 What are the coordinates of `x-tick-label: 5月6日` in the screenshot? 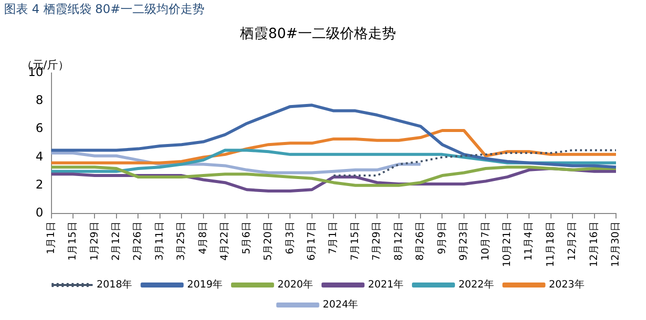 It's located at (246, 238).